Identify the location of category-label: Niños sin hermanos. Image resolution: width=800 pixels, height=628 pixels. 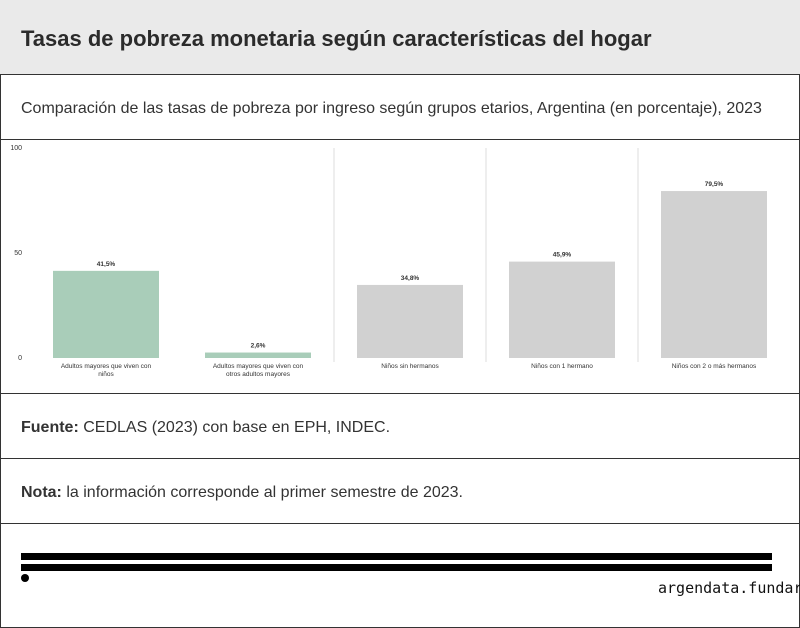
(410, 366).